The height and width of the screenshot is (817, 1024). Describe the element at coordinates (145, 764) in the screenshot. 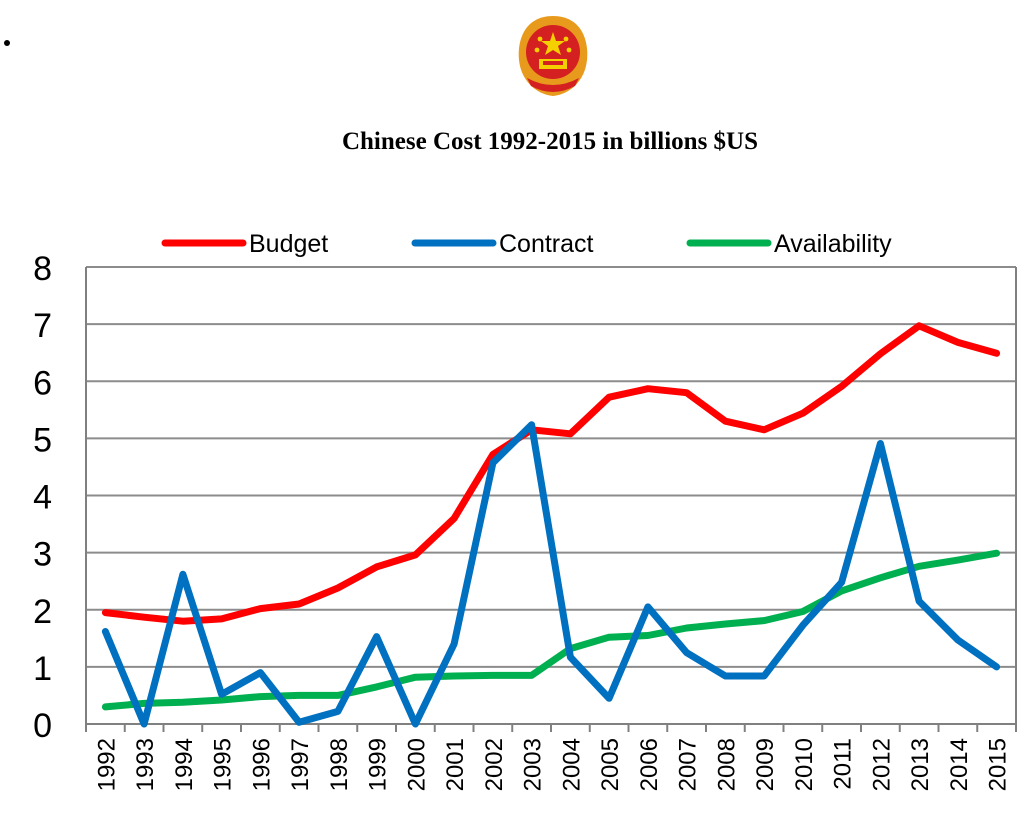

I see `x-tick-label: 1993` at that location.